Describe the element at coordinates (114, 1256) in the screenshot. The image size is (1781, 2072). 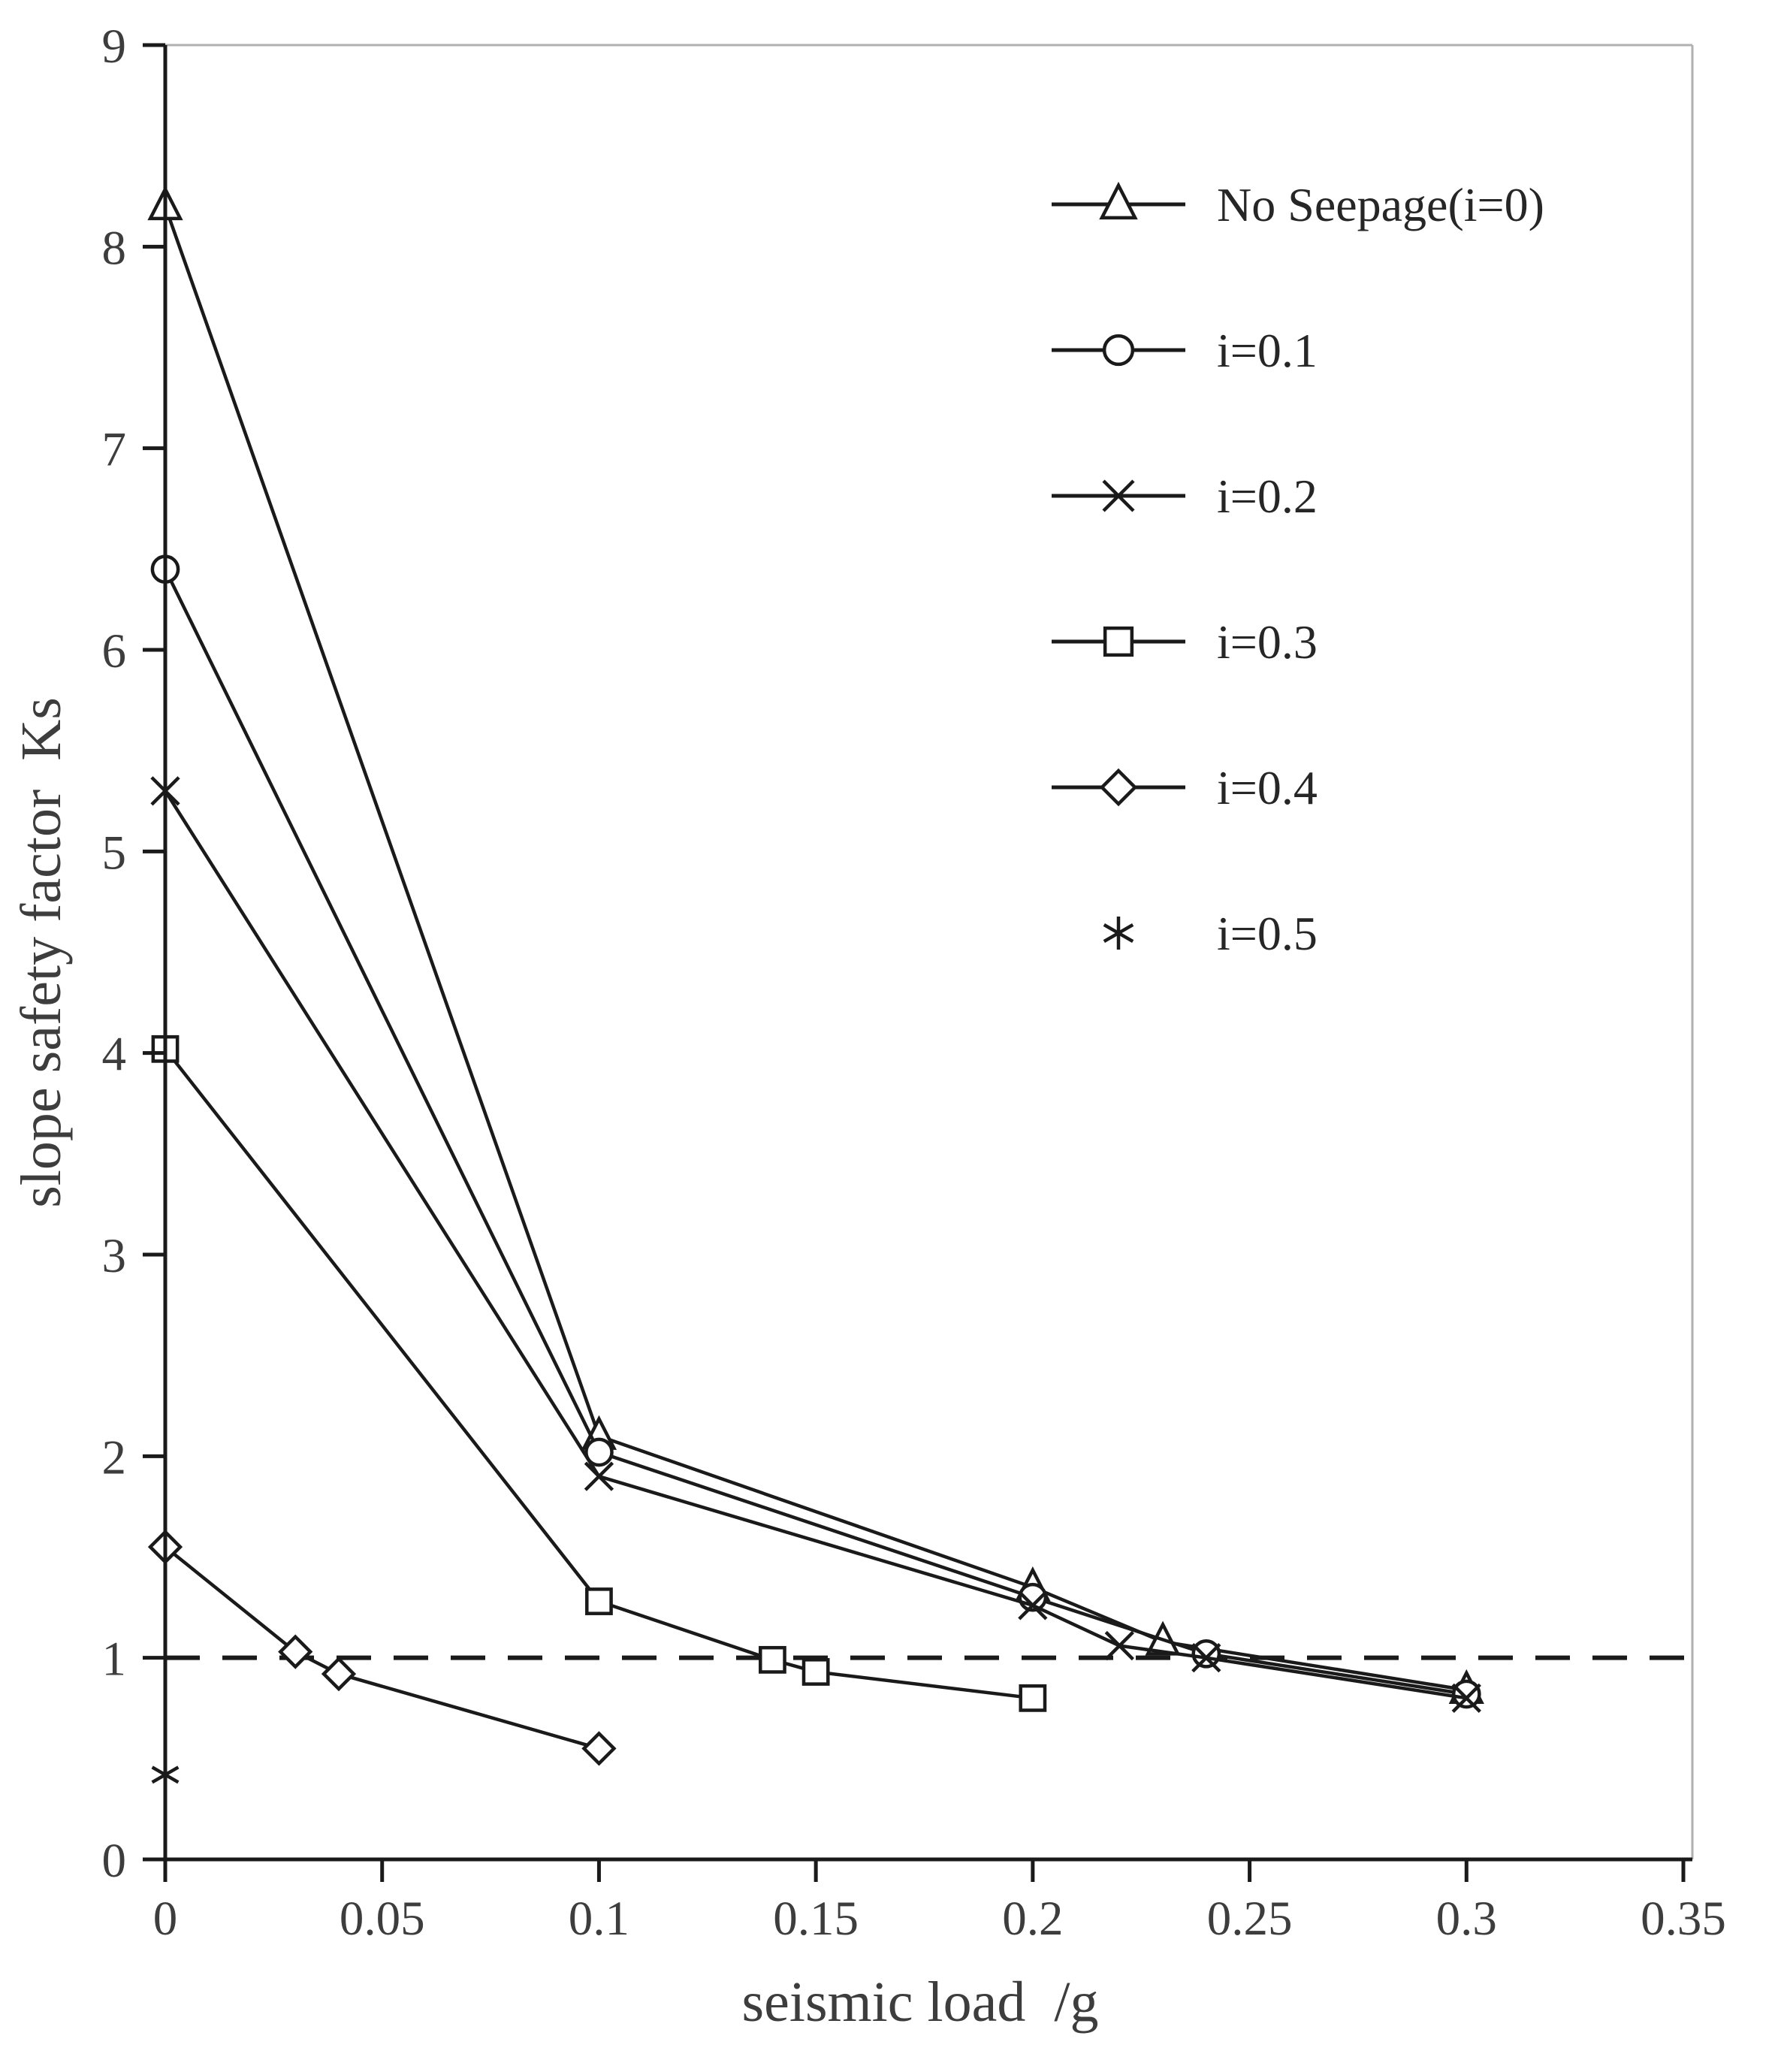
I see `y-tick-label: 3` at that location.